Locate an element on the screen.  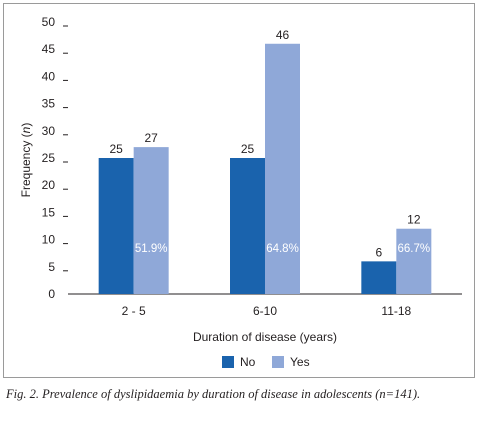
y-tick-label: 20 is located at coordinates (49, 185).